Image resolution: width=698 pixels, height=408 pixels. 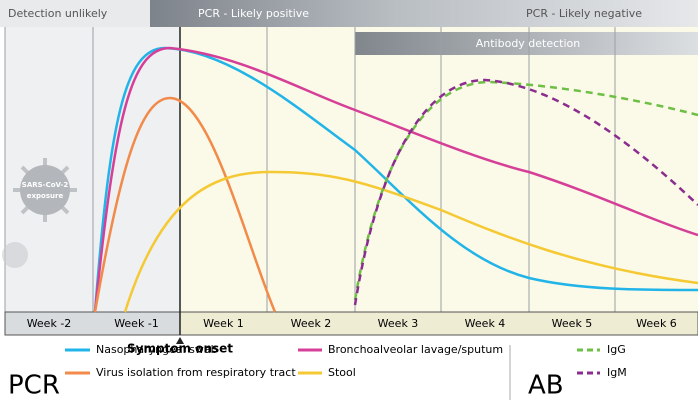 What do you see at coordinates (311, 323) in the screenshot?
I see `week-label: Week 2` at bounding box center [311, 323].